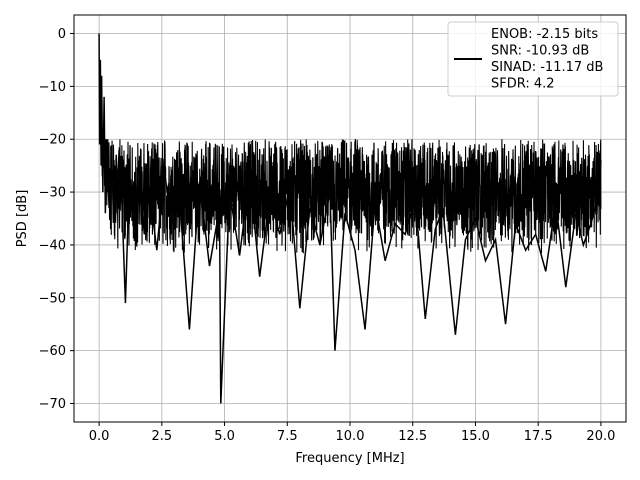 The width and height of the screenshot is (640, 480). What do you see at coordinates (52, 298) in the screenshot?
I see `y-tick-label: −50` at bounding box center [52, 298].